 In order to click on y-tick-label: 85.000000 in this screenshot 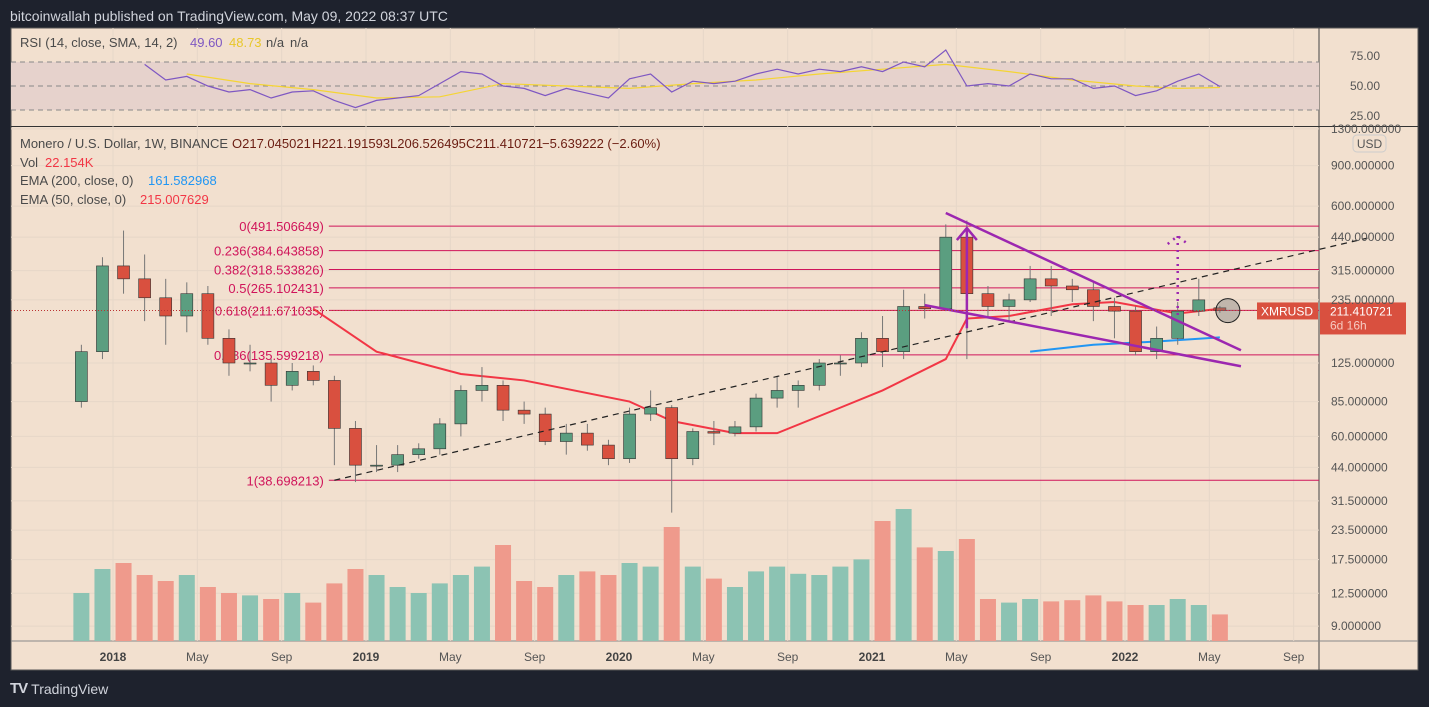, I will do `click(1359, 402)`.